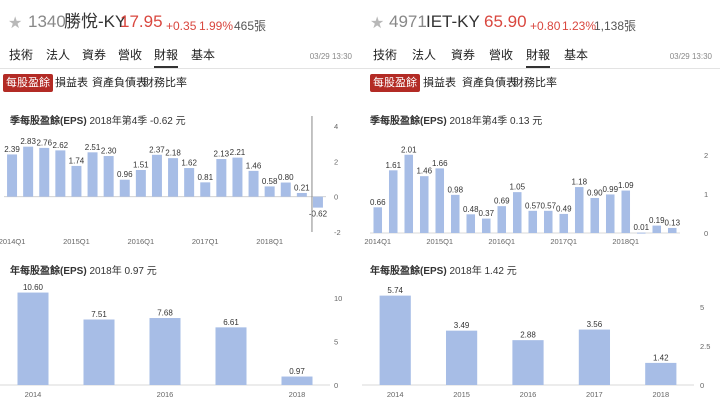 This screenshot has width=720, height=405. What do you see at coordinates (501, 241) in the screenshot?
I see `x-tick-label: 2016Q1` at bounding box center [501, 241].